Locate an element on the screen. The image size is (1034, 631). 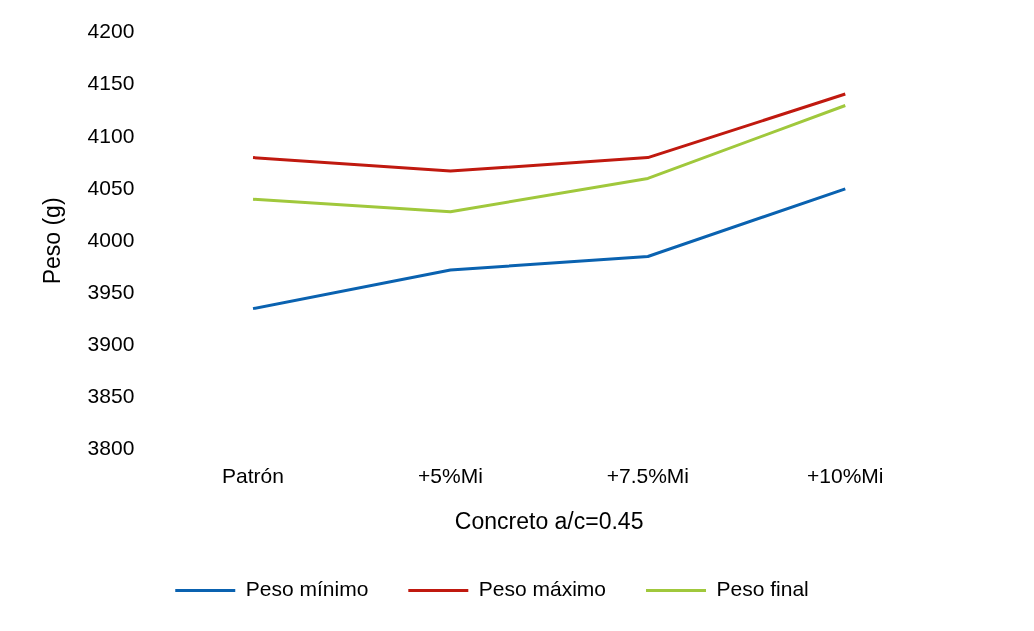
x-tick-label: +5%Mi is located at coordinates (450, 475).